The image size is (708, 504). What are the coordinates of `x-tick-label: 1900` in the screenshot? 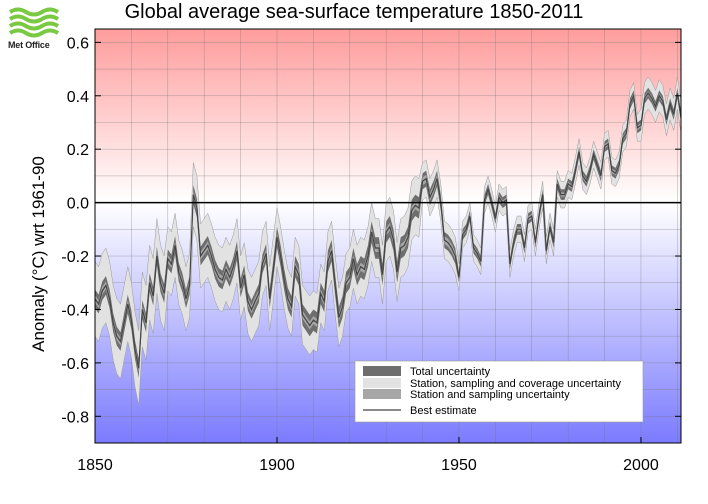 It's located at (277, 465).